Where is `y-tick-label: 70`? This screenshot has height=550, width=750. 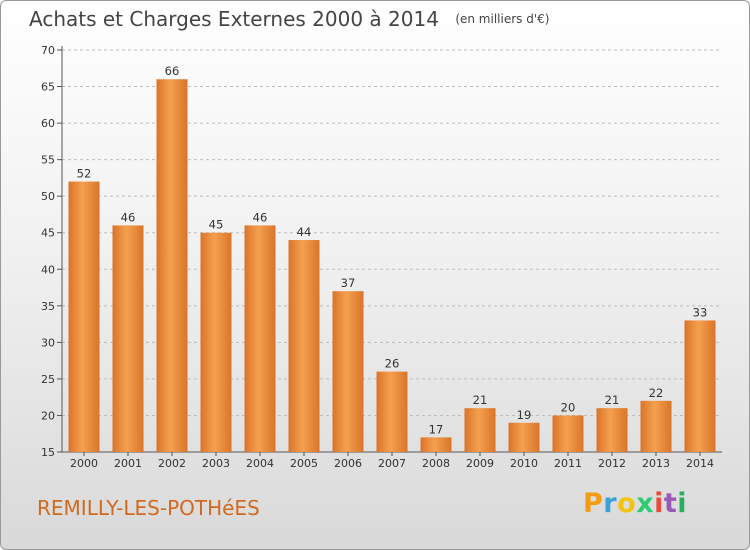 y-tick-label: 70 is located at coordinates (48, 50).